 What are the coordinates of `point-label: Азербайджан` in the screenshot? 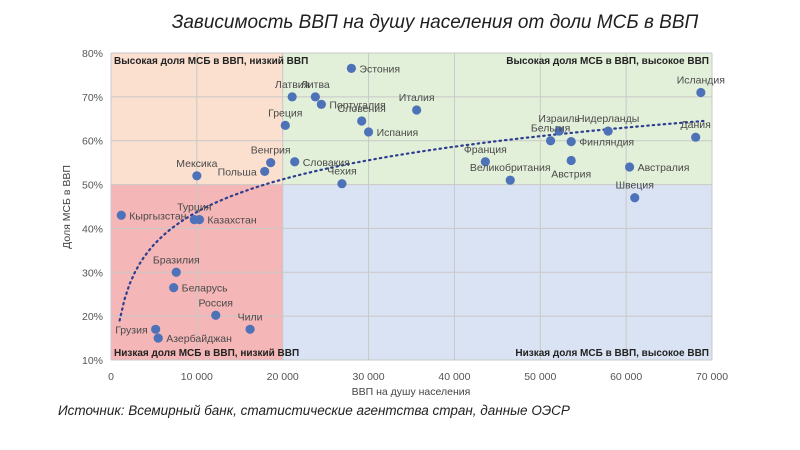 It's located at (199, 339).